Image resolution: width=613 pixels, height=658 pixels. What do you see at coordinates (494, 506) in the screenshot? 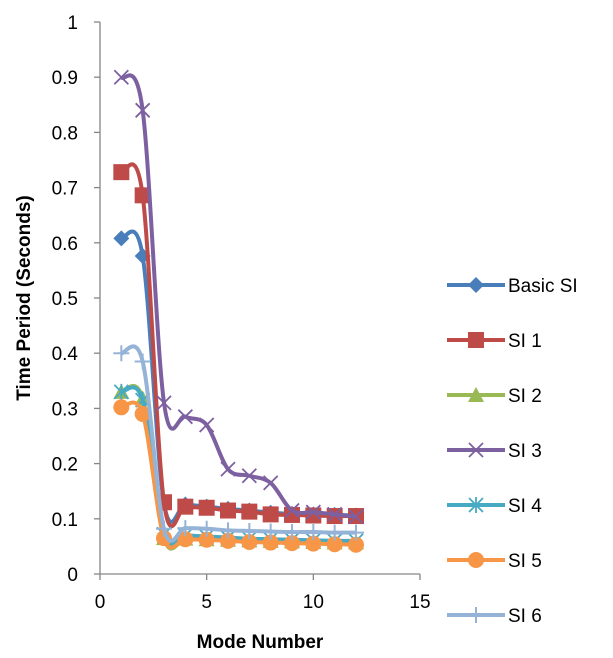
I see `legend-item-si-4: SI 4` at bounding box center [494, 506].